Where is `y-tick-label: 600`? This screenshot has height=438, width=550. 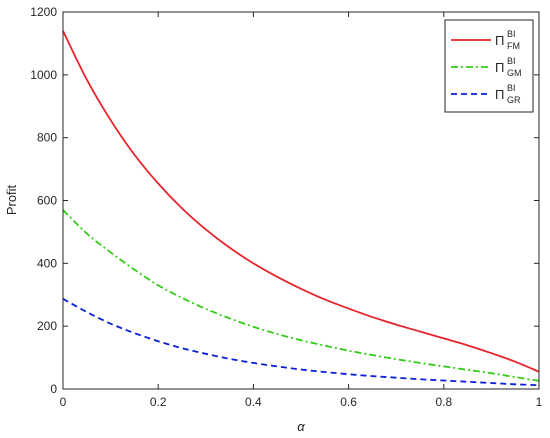
y-tick-label: 600 is located at coordinates (47, 201).